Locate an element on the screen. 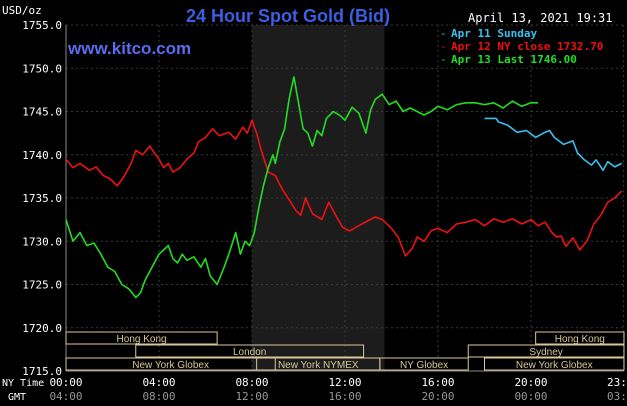 This screenshot has height=406, width=627. x-tick-label-ny: 16:00 is located at coordinates (437, 382).